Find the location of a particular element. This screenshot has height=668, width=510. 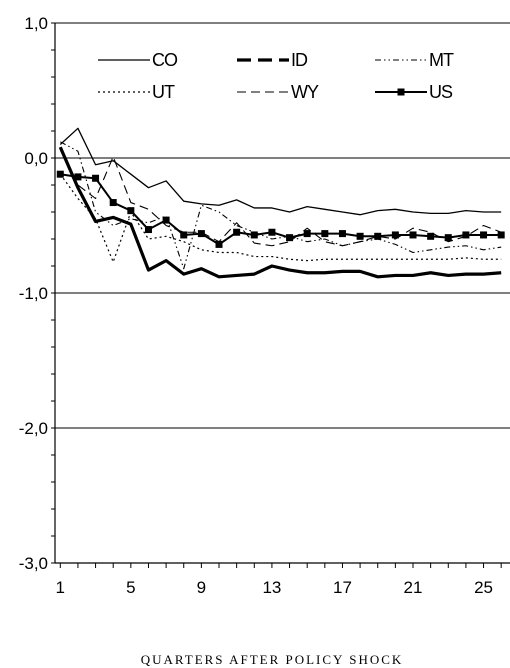

x-tick-label: 25 is located at coordinates (483, 587).